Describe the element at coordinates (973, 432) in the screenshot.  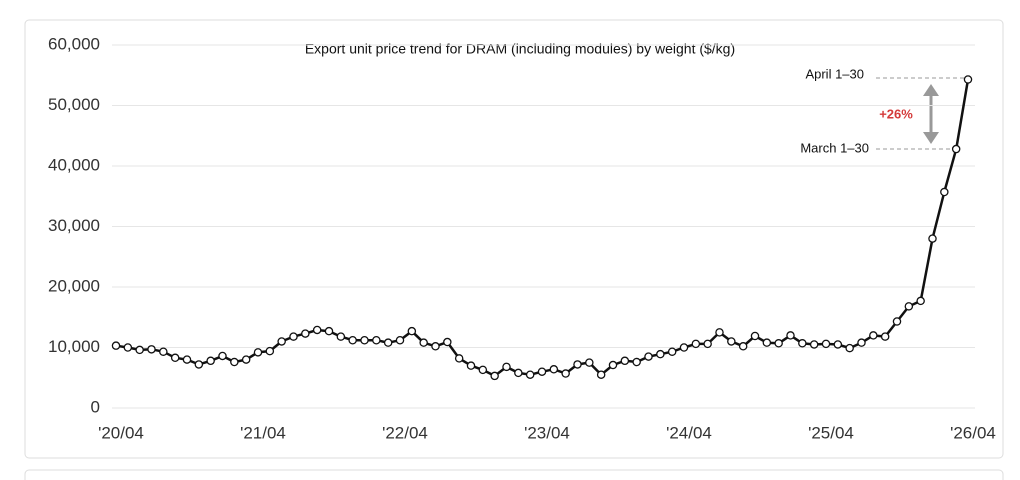
I see `x-tick-label: '26/04` at that location.